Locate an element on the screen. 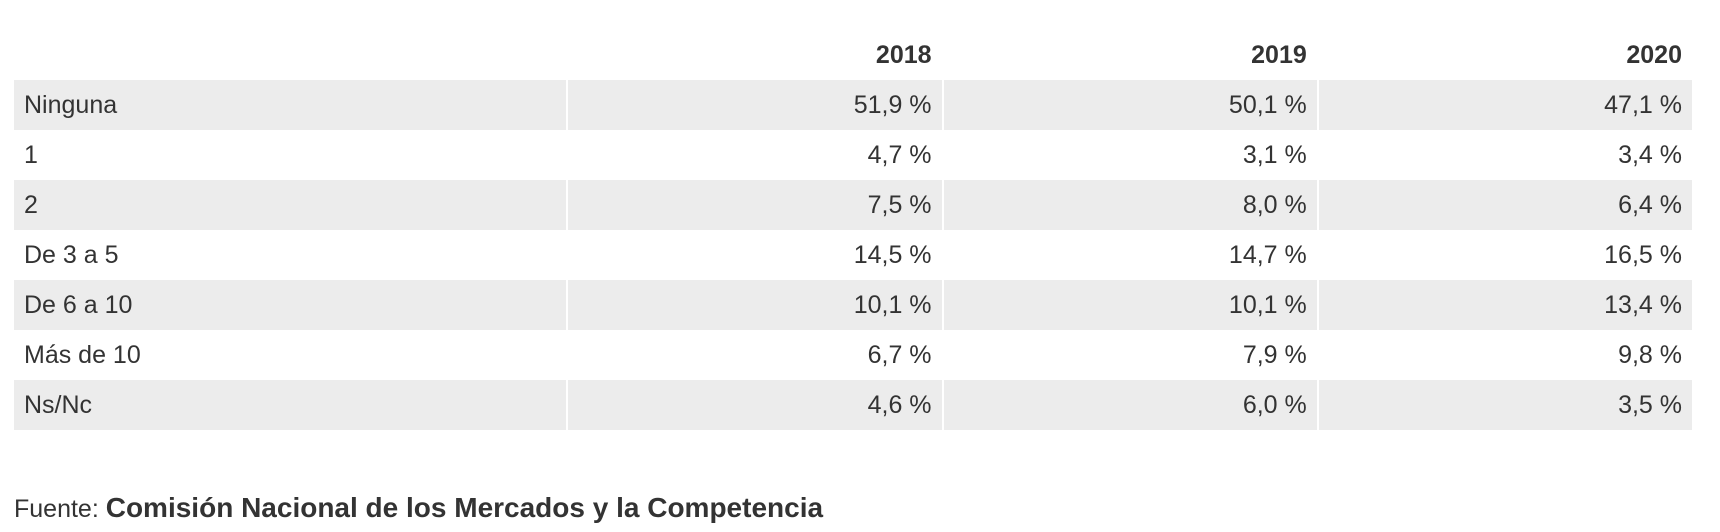 This screenshot has width=1720, height=532. table-row: De 3 a 5 14,5 % 14,7 % 16,5 % is located at coordinates (853, 255).